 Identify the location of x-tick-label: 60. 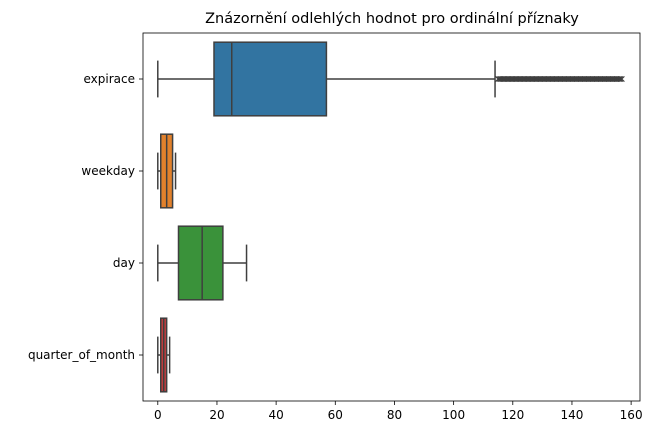
(335, 415).